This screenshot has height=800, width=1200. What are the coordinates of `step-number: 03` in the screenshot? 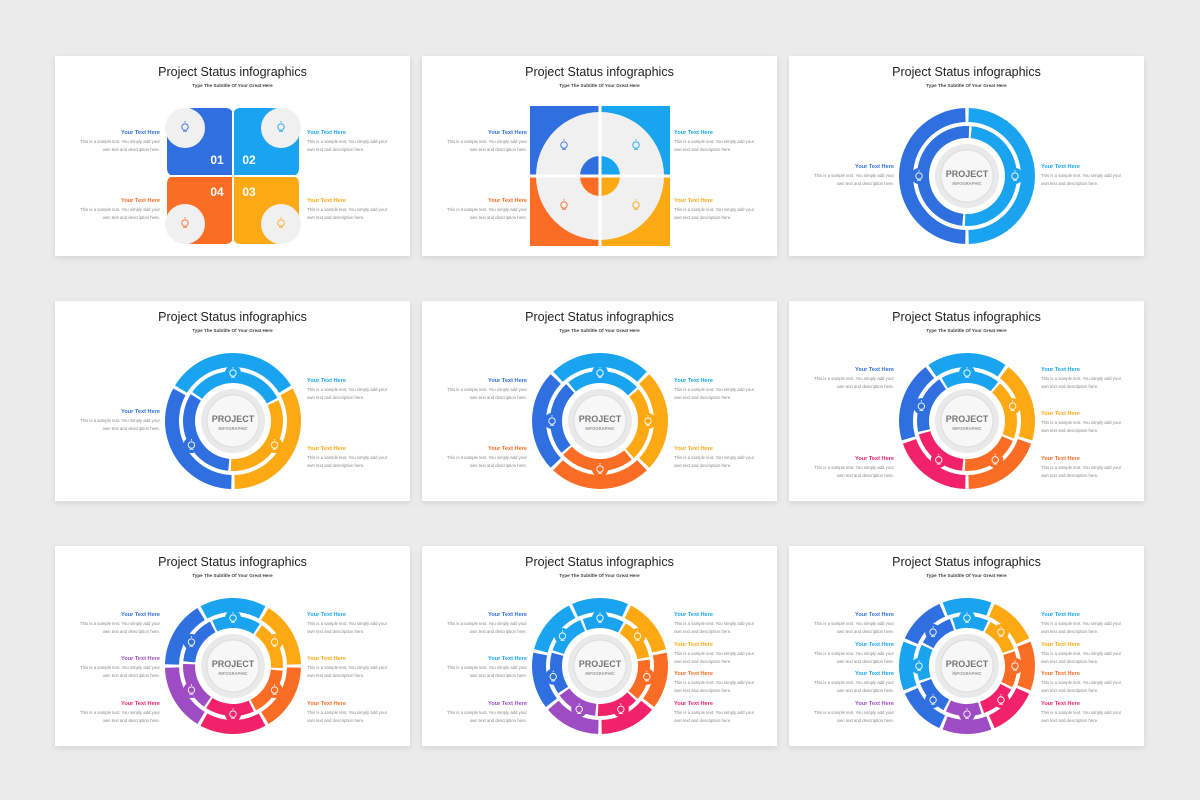 It's located at (249, 192).